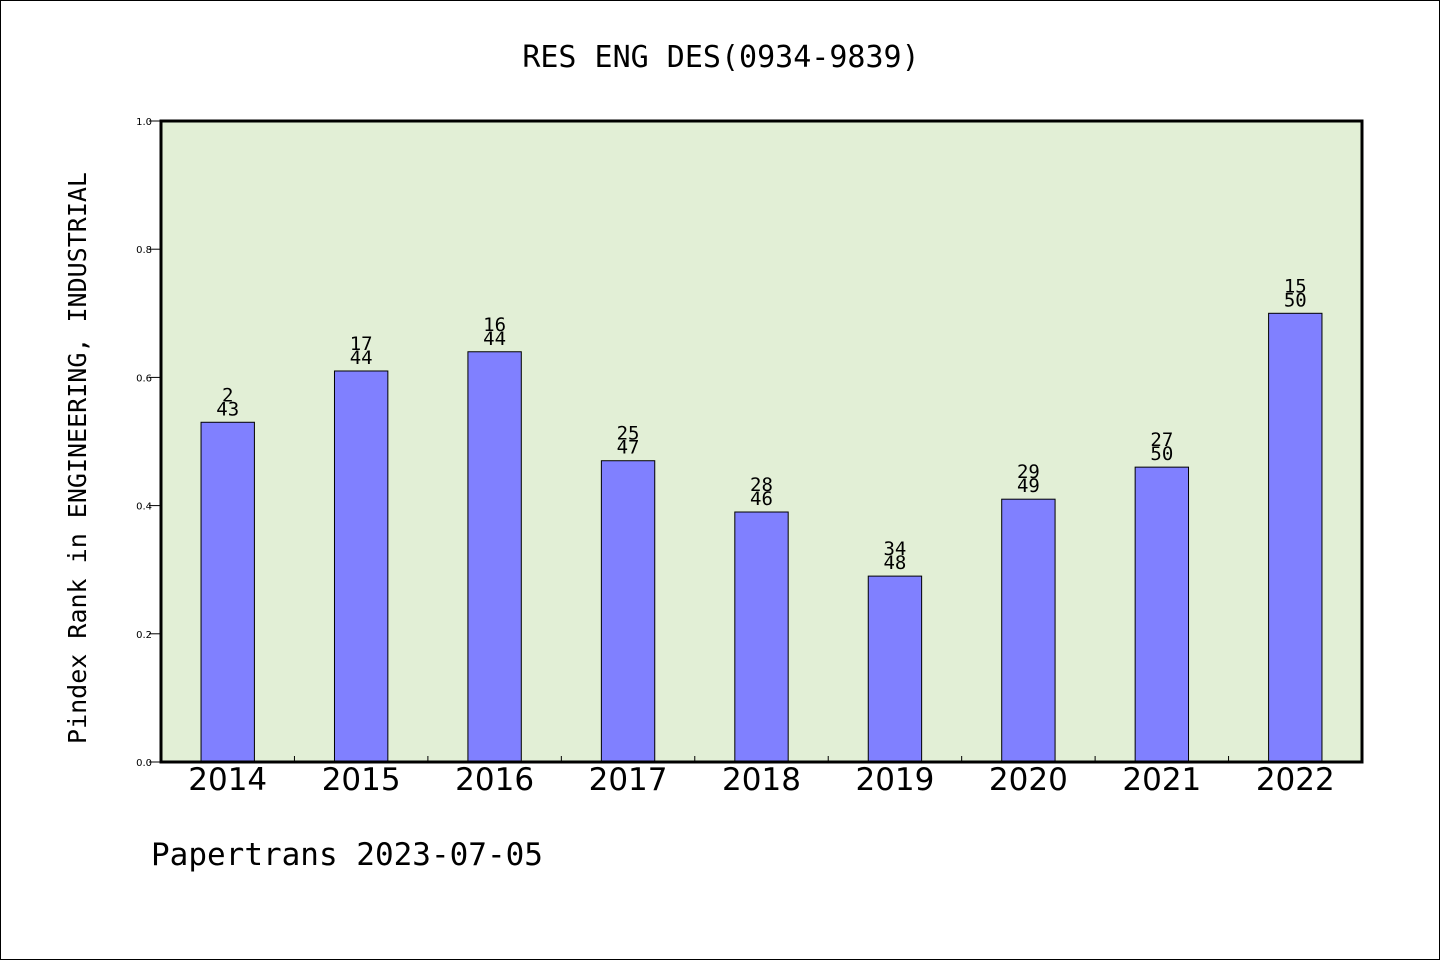  Describe the element at coordinates (1028, 630) in the screenshot. I see `bar-2020` at that location.